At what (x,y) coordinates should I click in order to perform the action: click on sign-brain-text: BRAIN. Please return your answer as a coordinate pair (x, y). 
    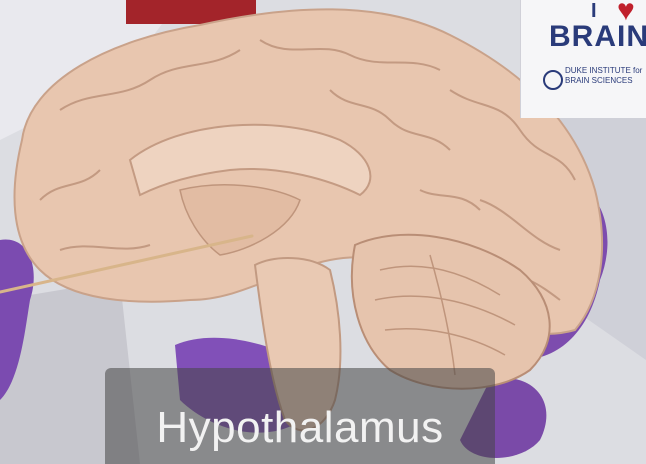
    Looking at the image, I should click on (597, 36).